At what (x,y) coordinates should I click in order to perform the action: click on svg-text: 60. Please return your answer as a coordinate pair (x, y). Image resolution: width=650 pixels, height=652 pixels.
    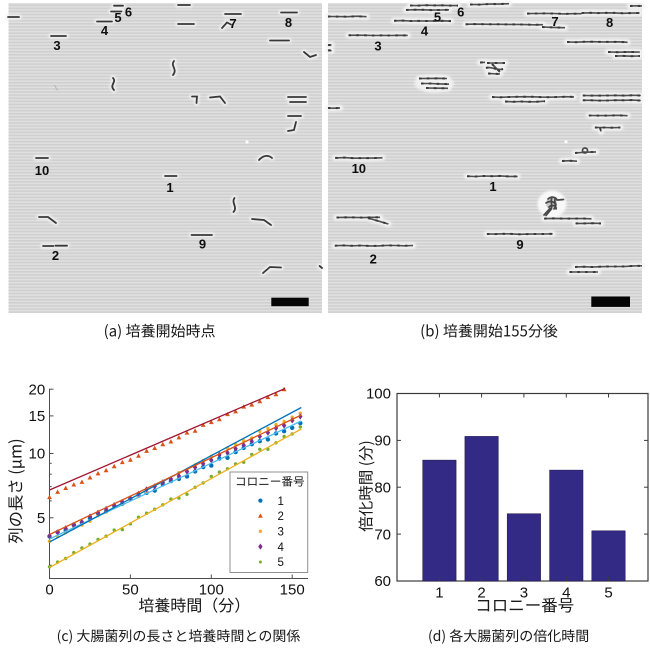
    Looking at the image, I should click on (382, 581).